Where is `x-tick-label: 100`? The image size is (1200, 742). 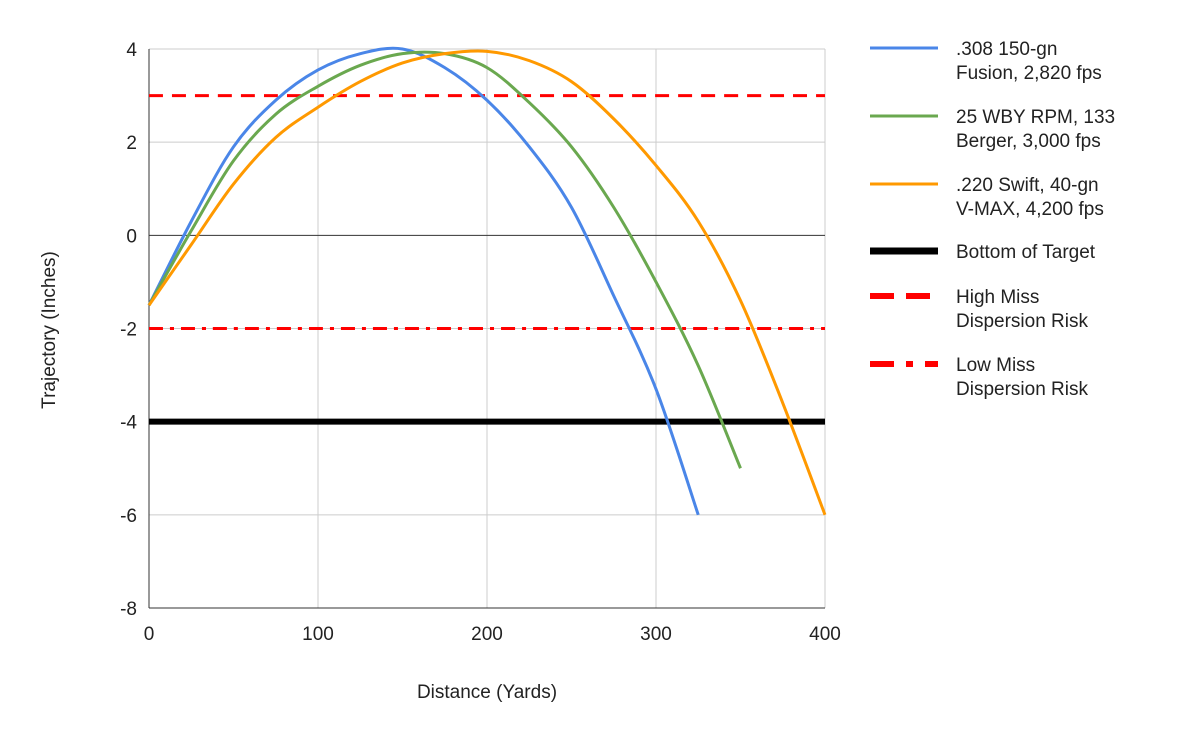
x-tick-label: 100 is located at coordinates (318, 634).